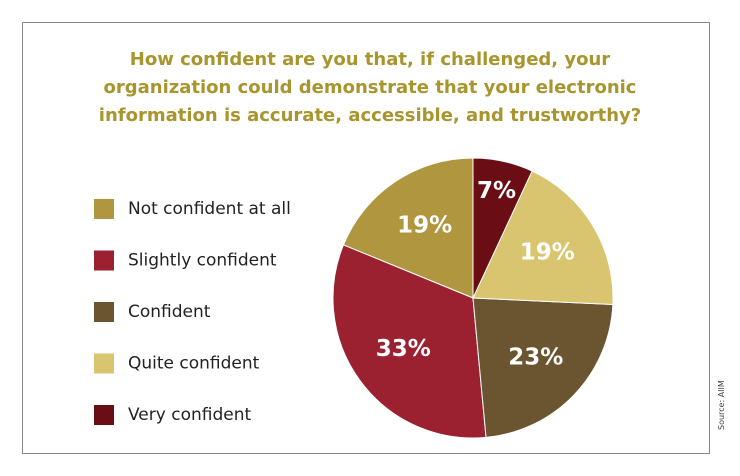  I want to click on data-label: 23%, so click(535, 357).